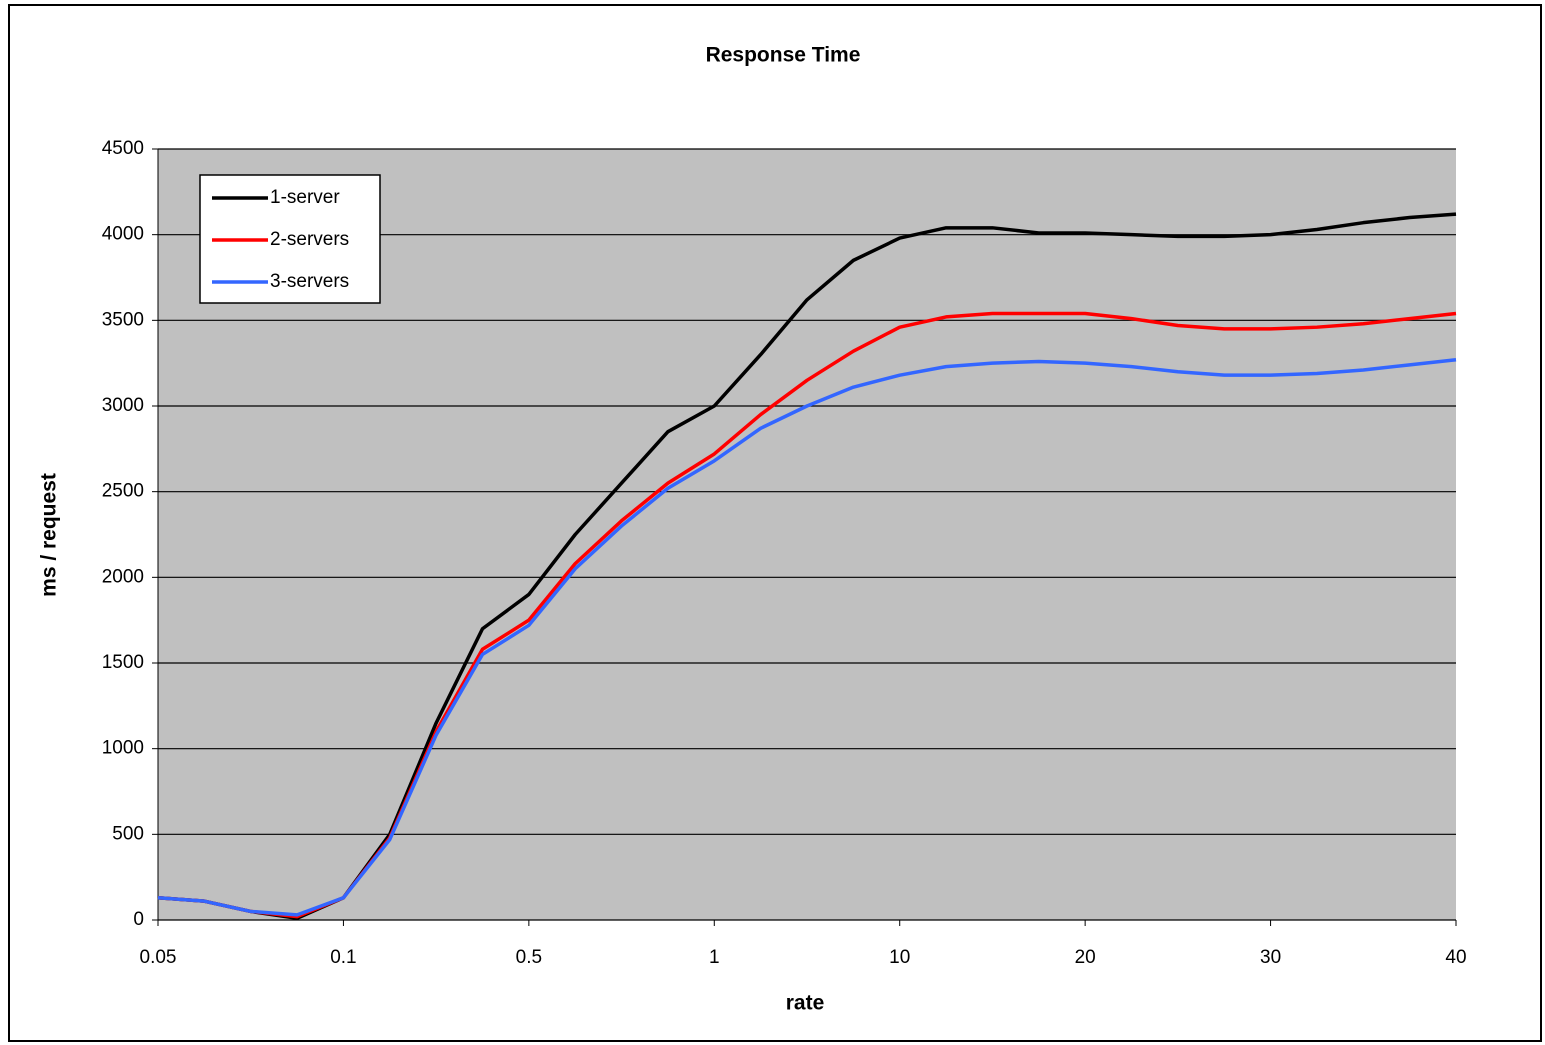 This screenshot has height=1045, width=1545. I want to click on x-tick-label: 0.1, so click(343, 957).